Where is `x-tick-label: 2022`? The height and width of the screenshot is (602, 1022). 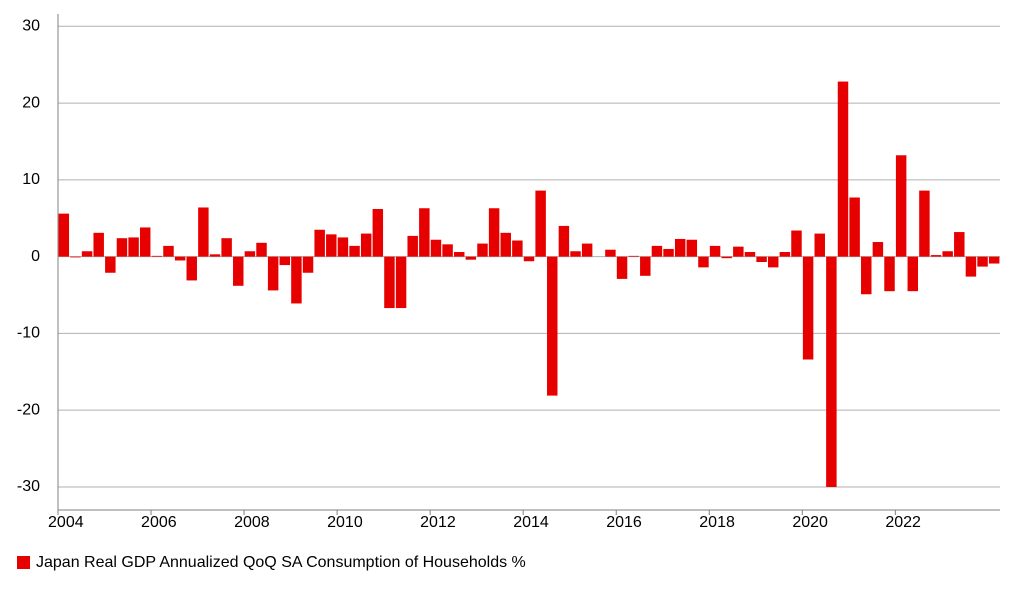
x-tick-label: 2022 is located at coordinates (903, 522).